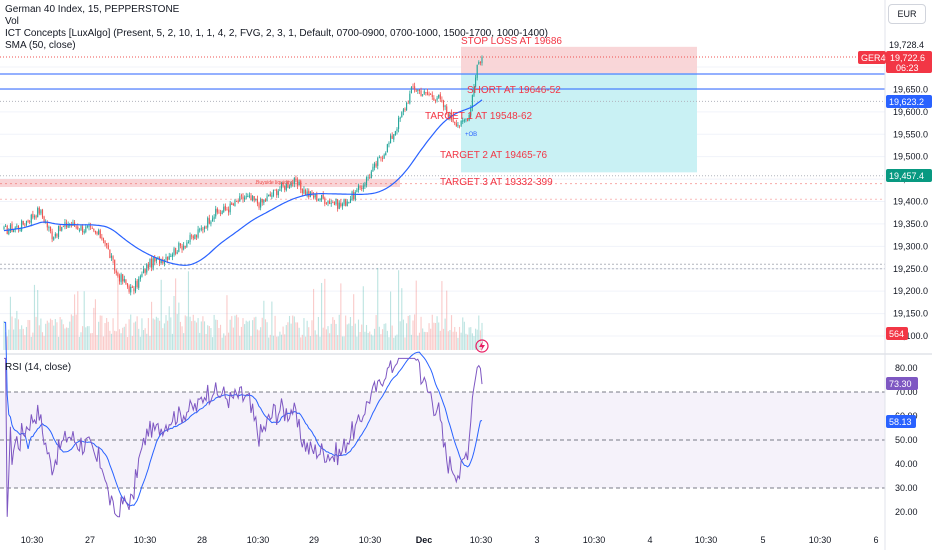  What do you see at coordinates (907, 14) in the screenshot?
I see `currency-button: EUR` at bounding box center [907, 14].